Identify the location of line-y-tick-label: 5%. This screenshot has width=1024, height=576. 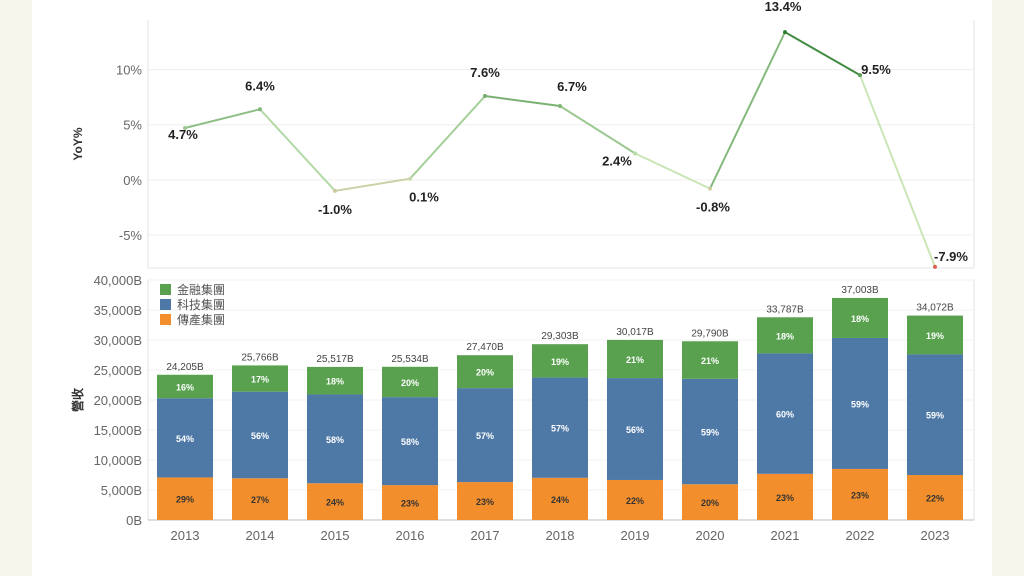
(132, 125).